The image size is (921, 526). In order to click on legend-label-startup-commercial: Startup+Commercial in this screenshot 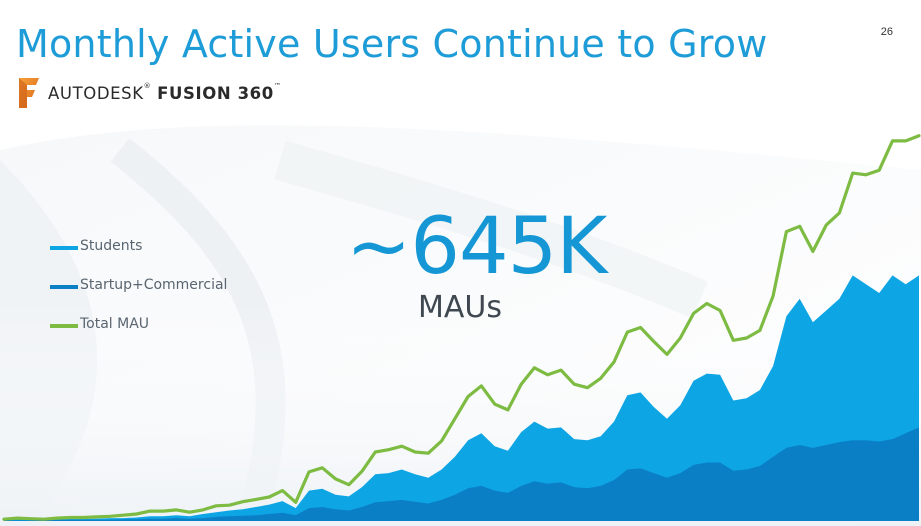, I will do `click(154, 285)`.